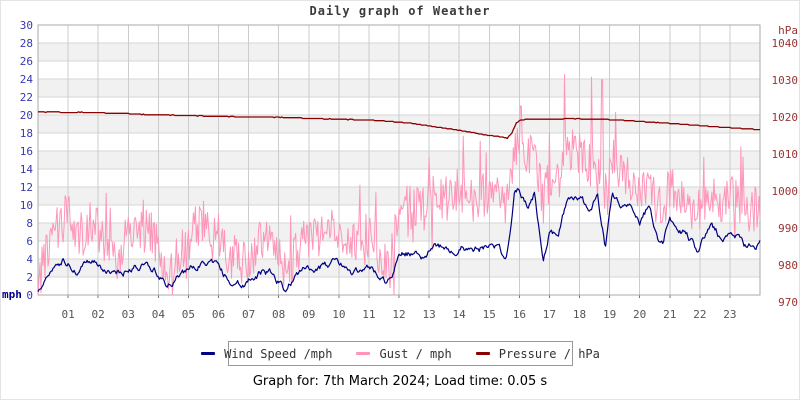 This screenshot has width=800, height=400. I want to click on hour-tick-label: 22, so click(700, 314).